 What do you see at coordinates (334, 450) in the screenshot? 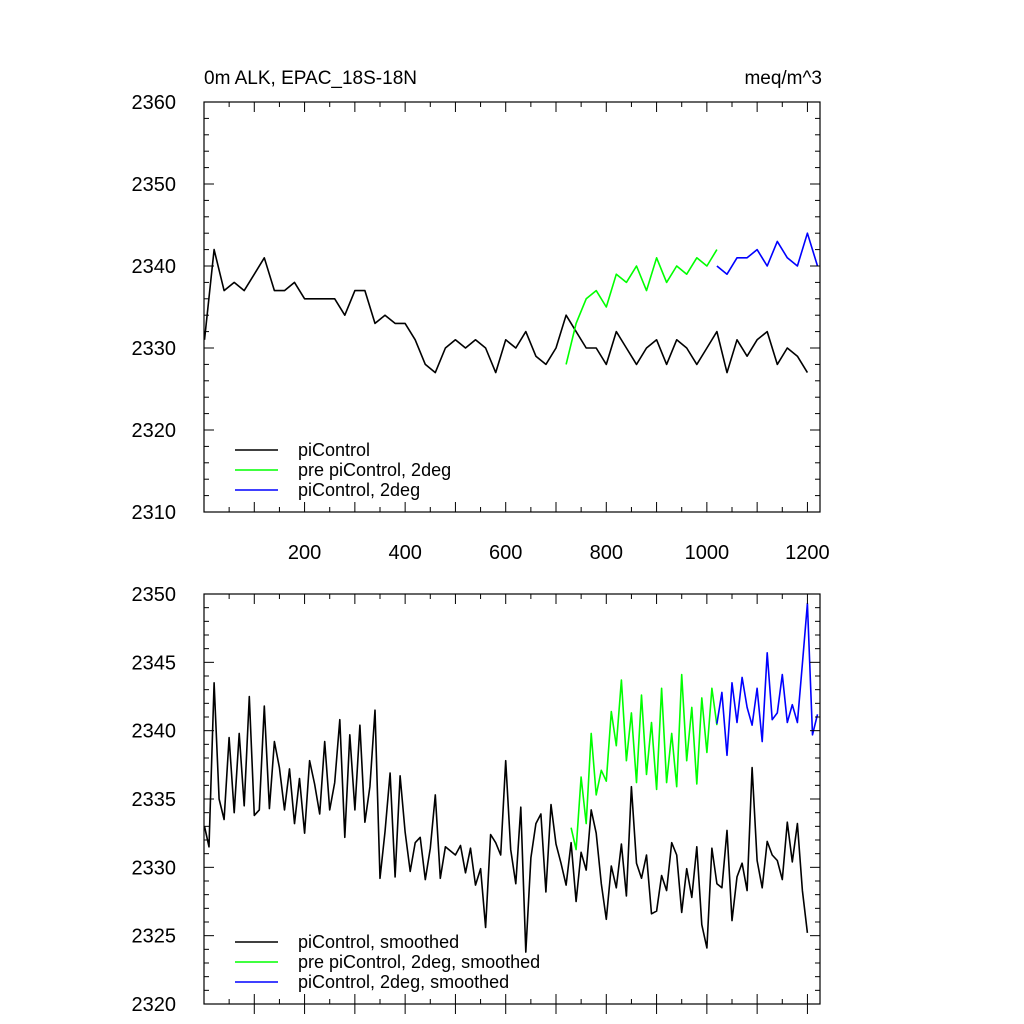
I see `top-legend-label-0: piControl` at bounding box center [334, 450].